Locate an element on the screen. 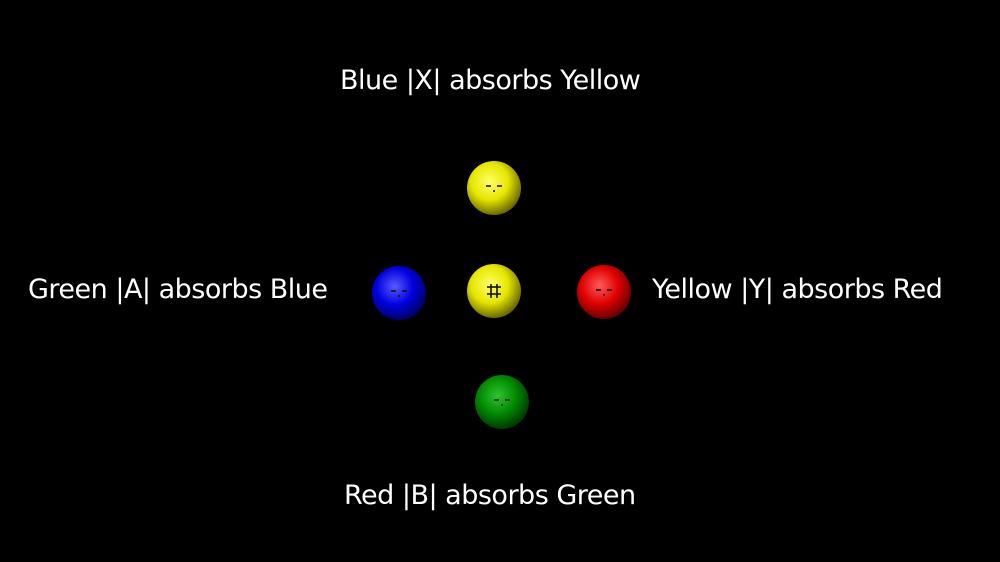 The height and width of the screenshot is (562, 1000). yellow-orb-top is located at coordinates (494, 188).